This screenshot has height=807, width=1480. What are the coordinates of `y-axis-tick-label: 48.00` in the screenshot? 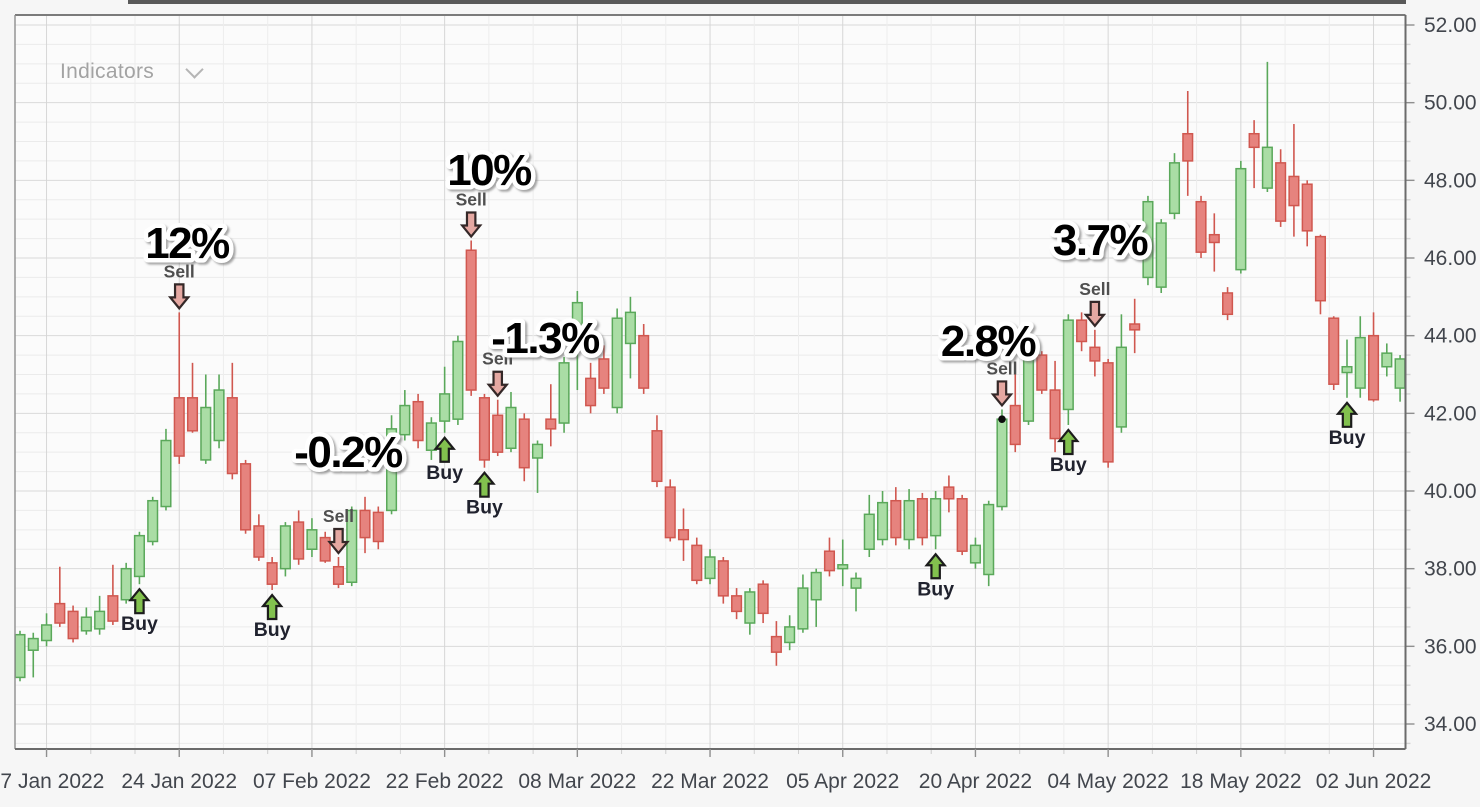 It's located at (1450, 180).